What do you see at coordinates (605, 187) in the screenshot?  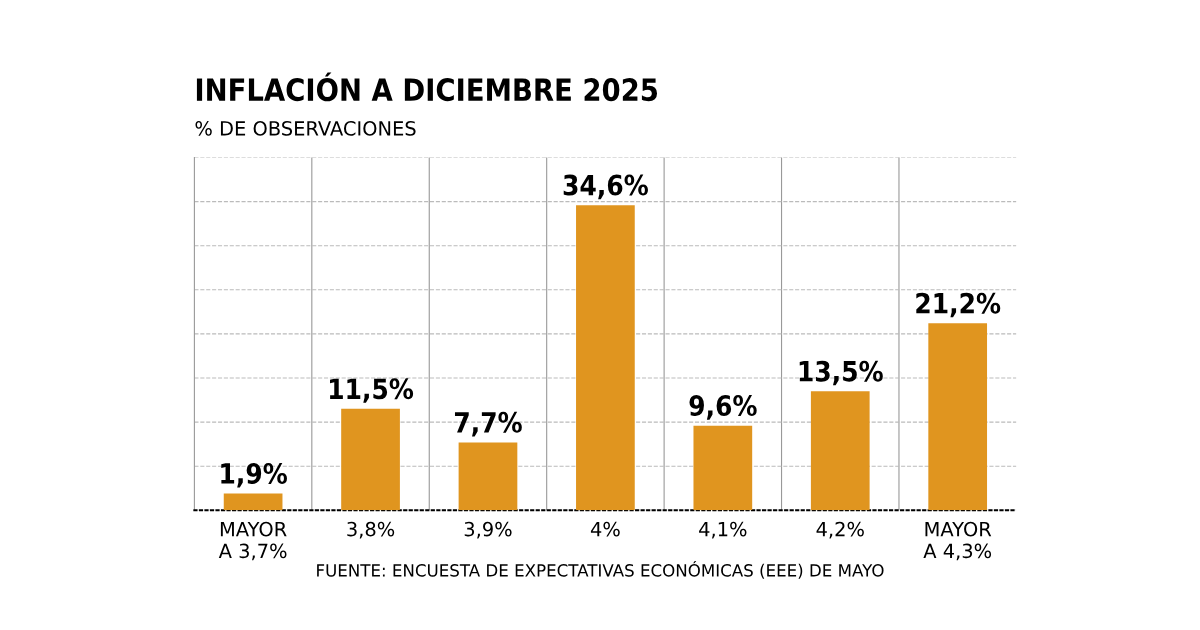 I see `data-label: 34,6%` at bounding box center [605, 187].